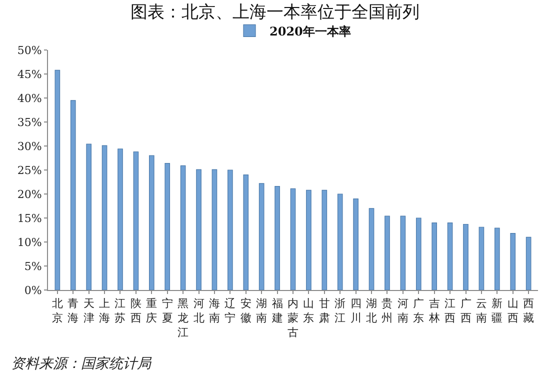  I want to click on y-tick-label: 40%, so click(29, 98).